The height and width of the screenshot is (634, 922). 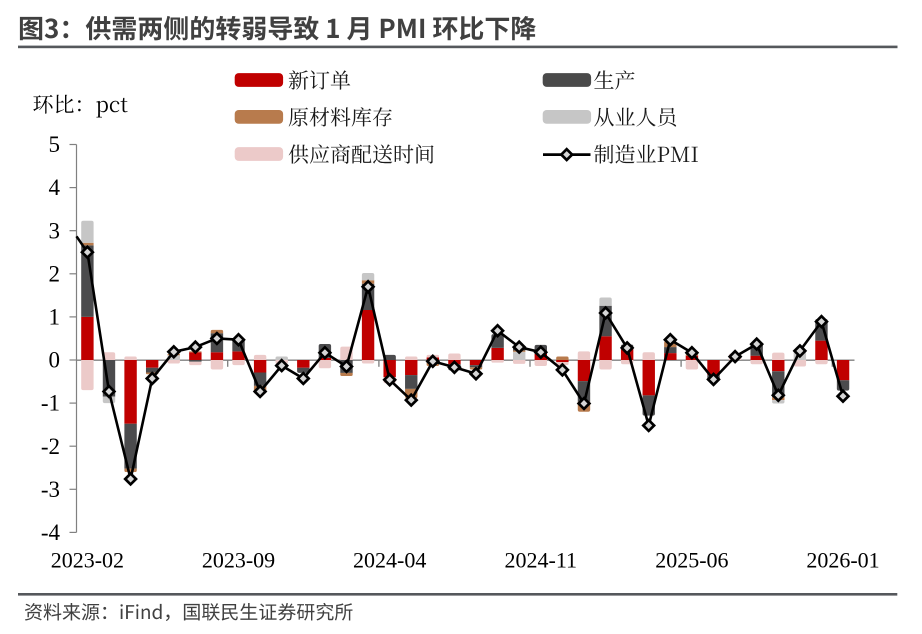 What do you see at coordinates (55, 273) in the screenshot?
I see `svg-text: 2` at bounding box center [55, 273].